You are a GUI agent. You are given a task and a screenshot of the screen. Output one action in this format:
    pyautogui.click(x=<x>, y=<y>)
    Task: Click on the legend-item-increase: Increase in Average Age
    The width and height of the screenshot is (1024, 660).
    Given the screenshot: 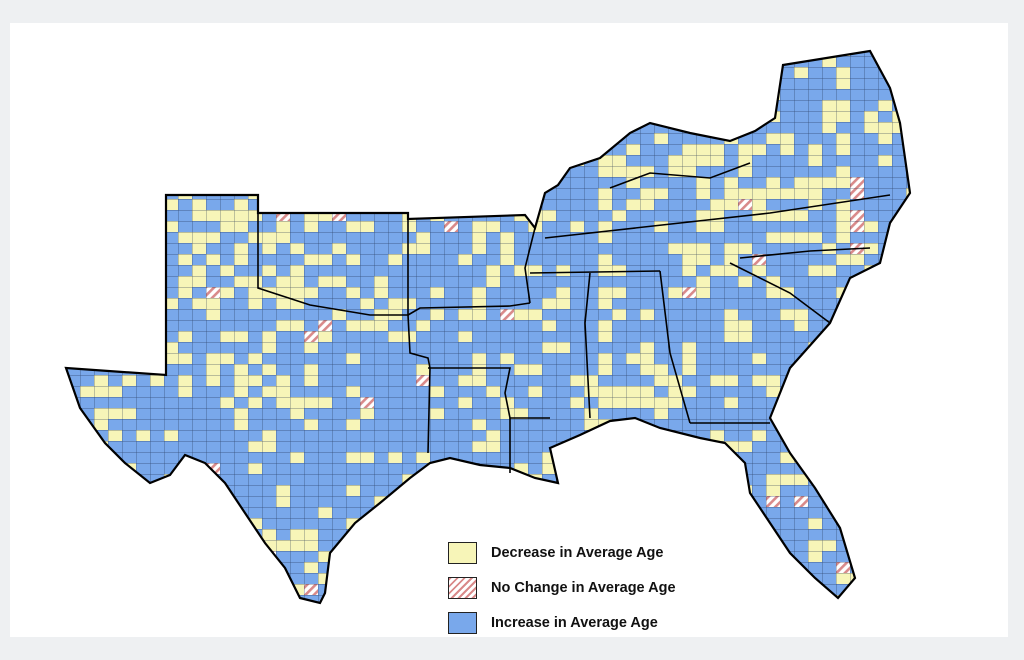 What is the action you would take?
    pyautogui.click(x=562, y=622)
    